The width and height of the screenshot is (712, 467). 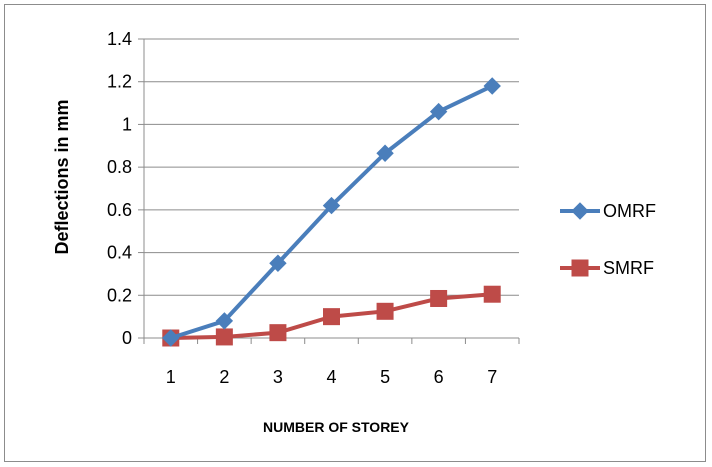 I want to click on legend: OMRF SMRF, so click(x=608, y=239).